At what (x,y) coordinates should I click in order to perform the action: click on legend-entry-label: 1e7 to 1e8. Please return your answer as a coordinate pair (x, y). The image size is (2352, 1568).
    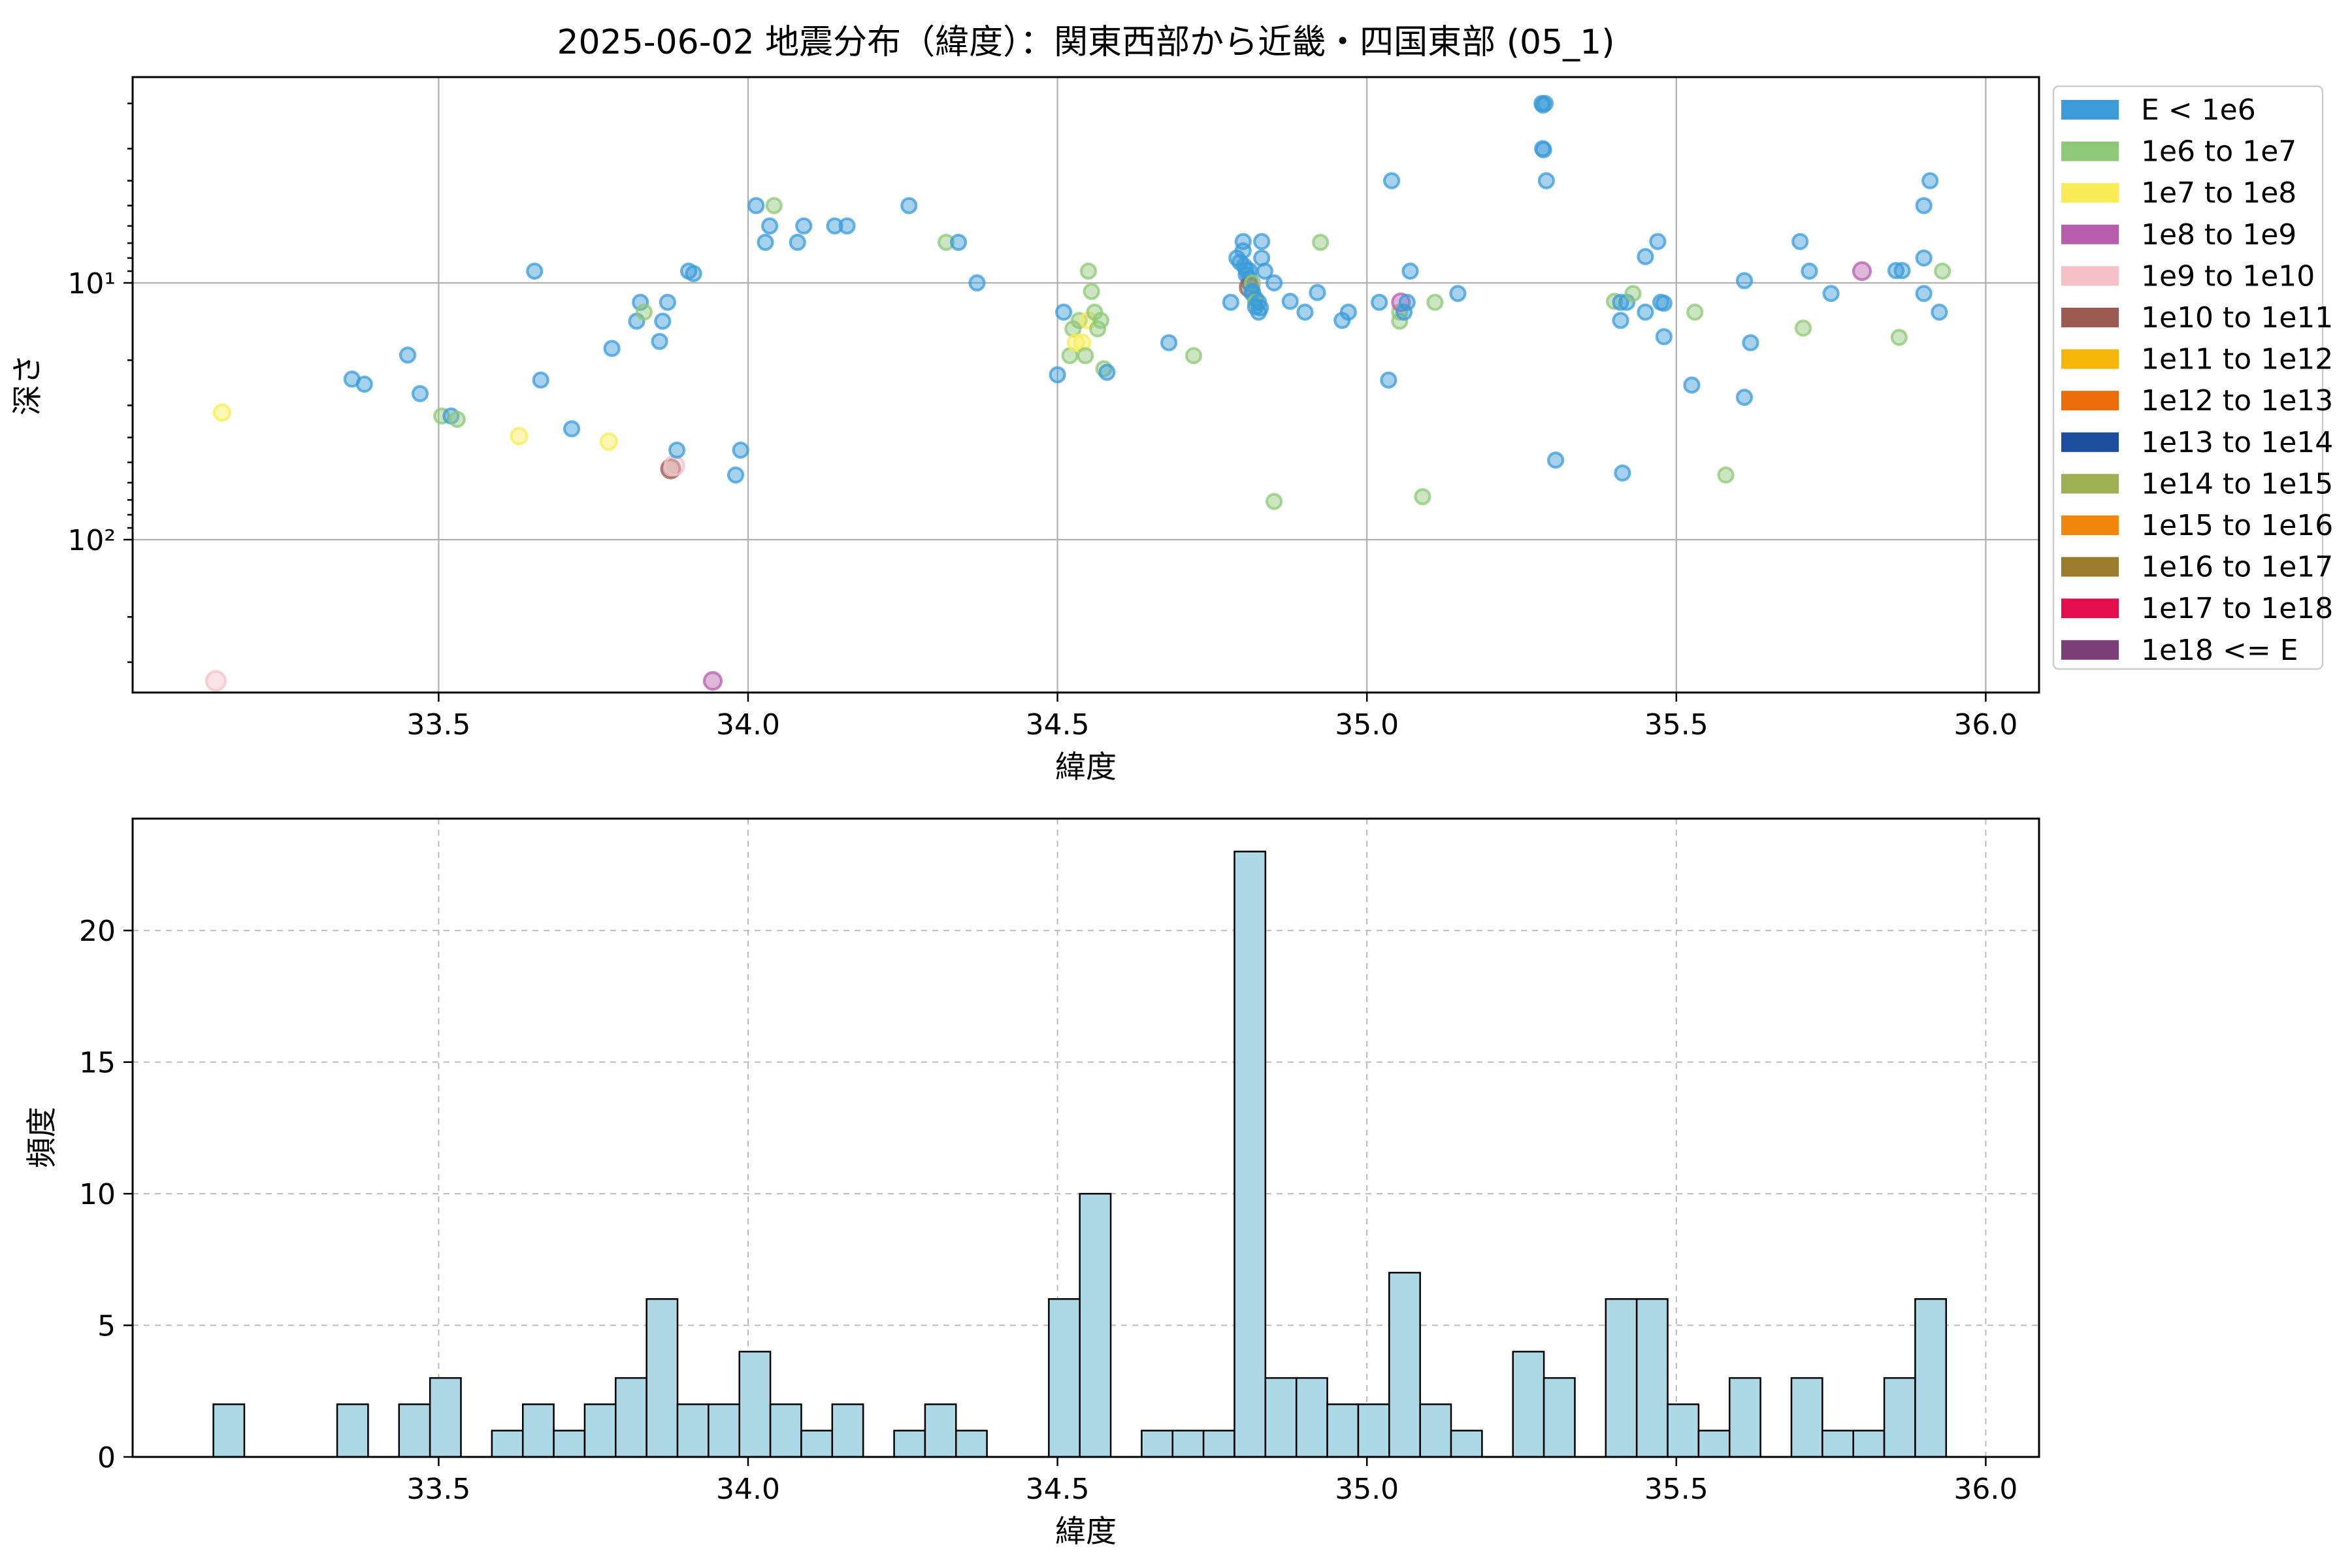
    Looking at the image, I should click on (2218, 193).